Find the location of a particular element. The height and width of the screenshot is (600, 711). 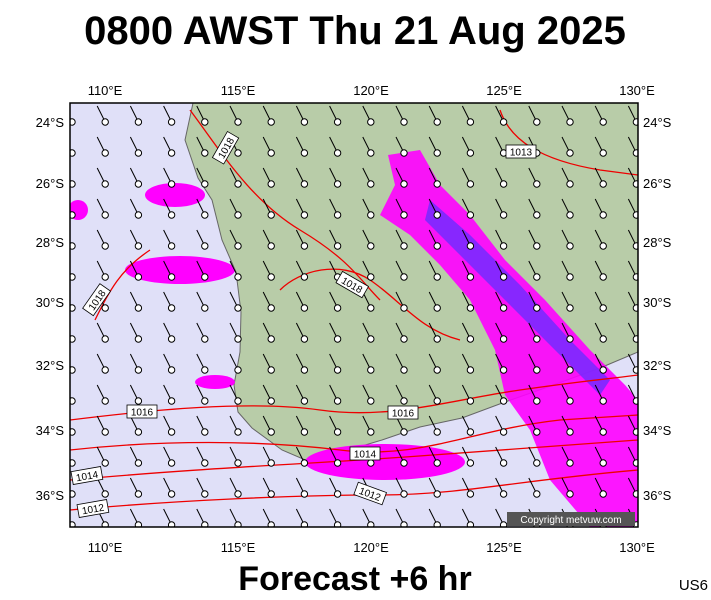

lon-label: 120°E is located at coordinates (371, 90).